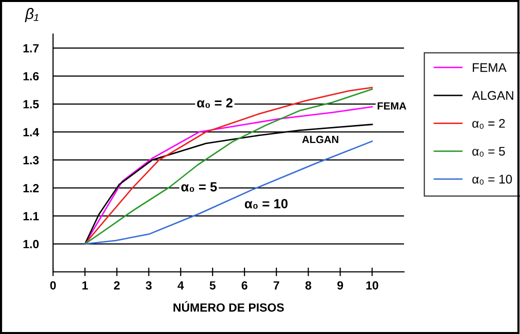 This screenshot has height=334, width=520. What do you see at coordinates (31, 76) in the screenshot?
I see `y-tick-label: 1.6` at bounding box center [31, 76].